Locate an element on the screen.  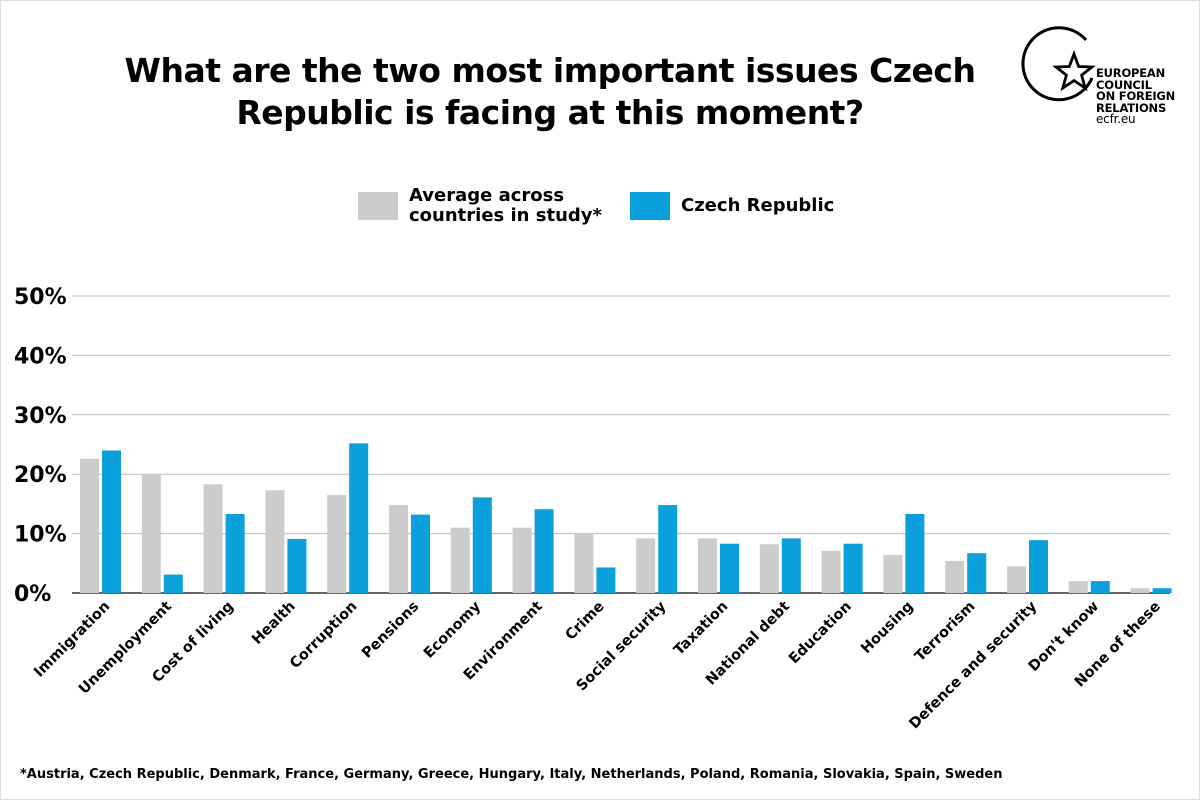
logo-line-4: RELATIONS is located at coordinates (1131, 107).